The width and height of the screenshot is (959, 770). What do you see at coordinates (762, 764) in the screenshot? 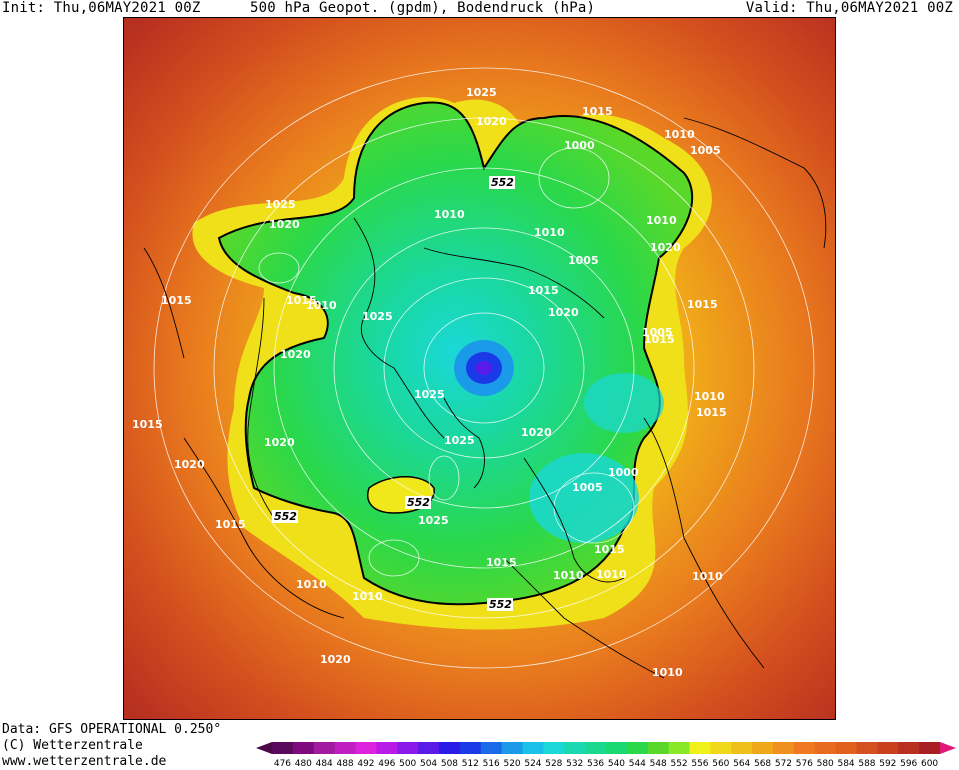
I see `legend-tick-label: 568` at bounding box center [762, 764].